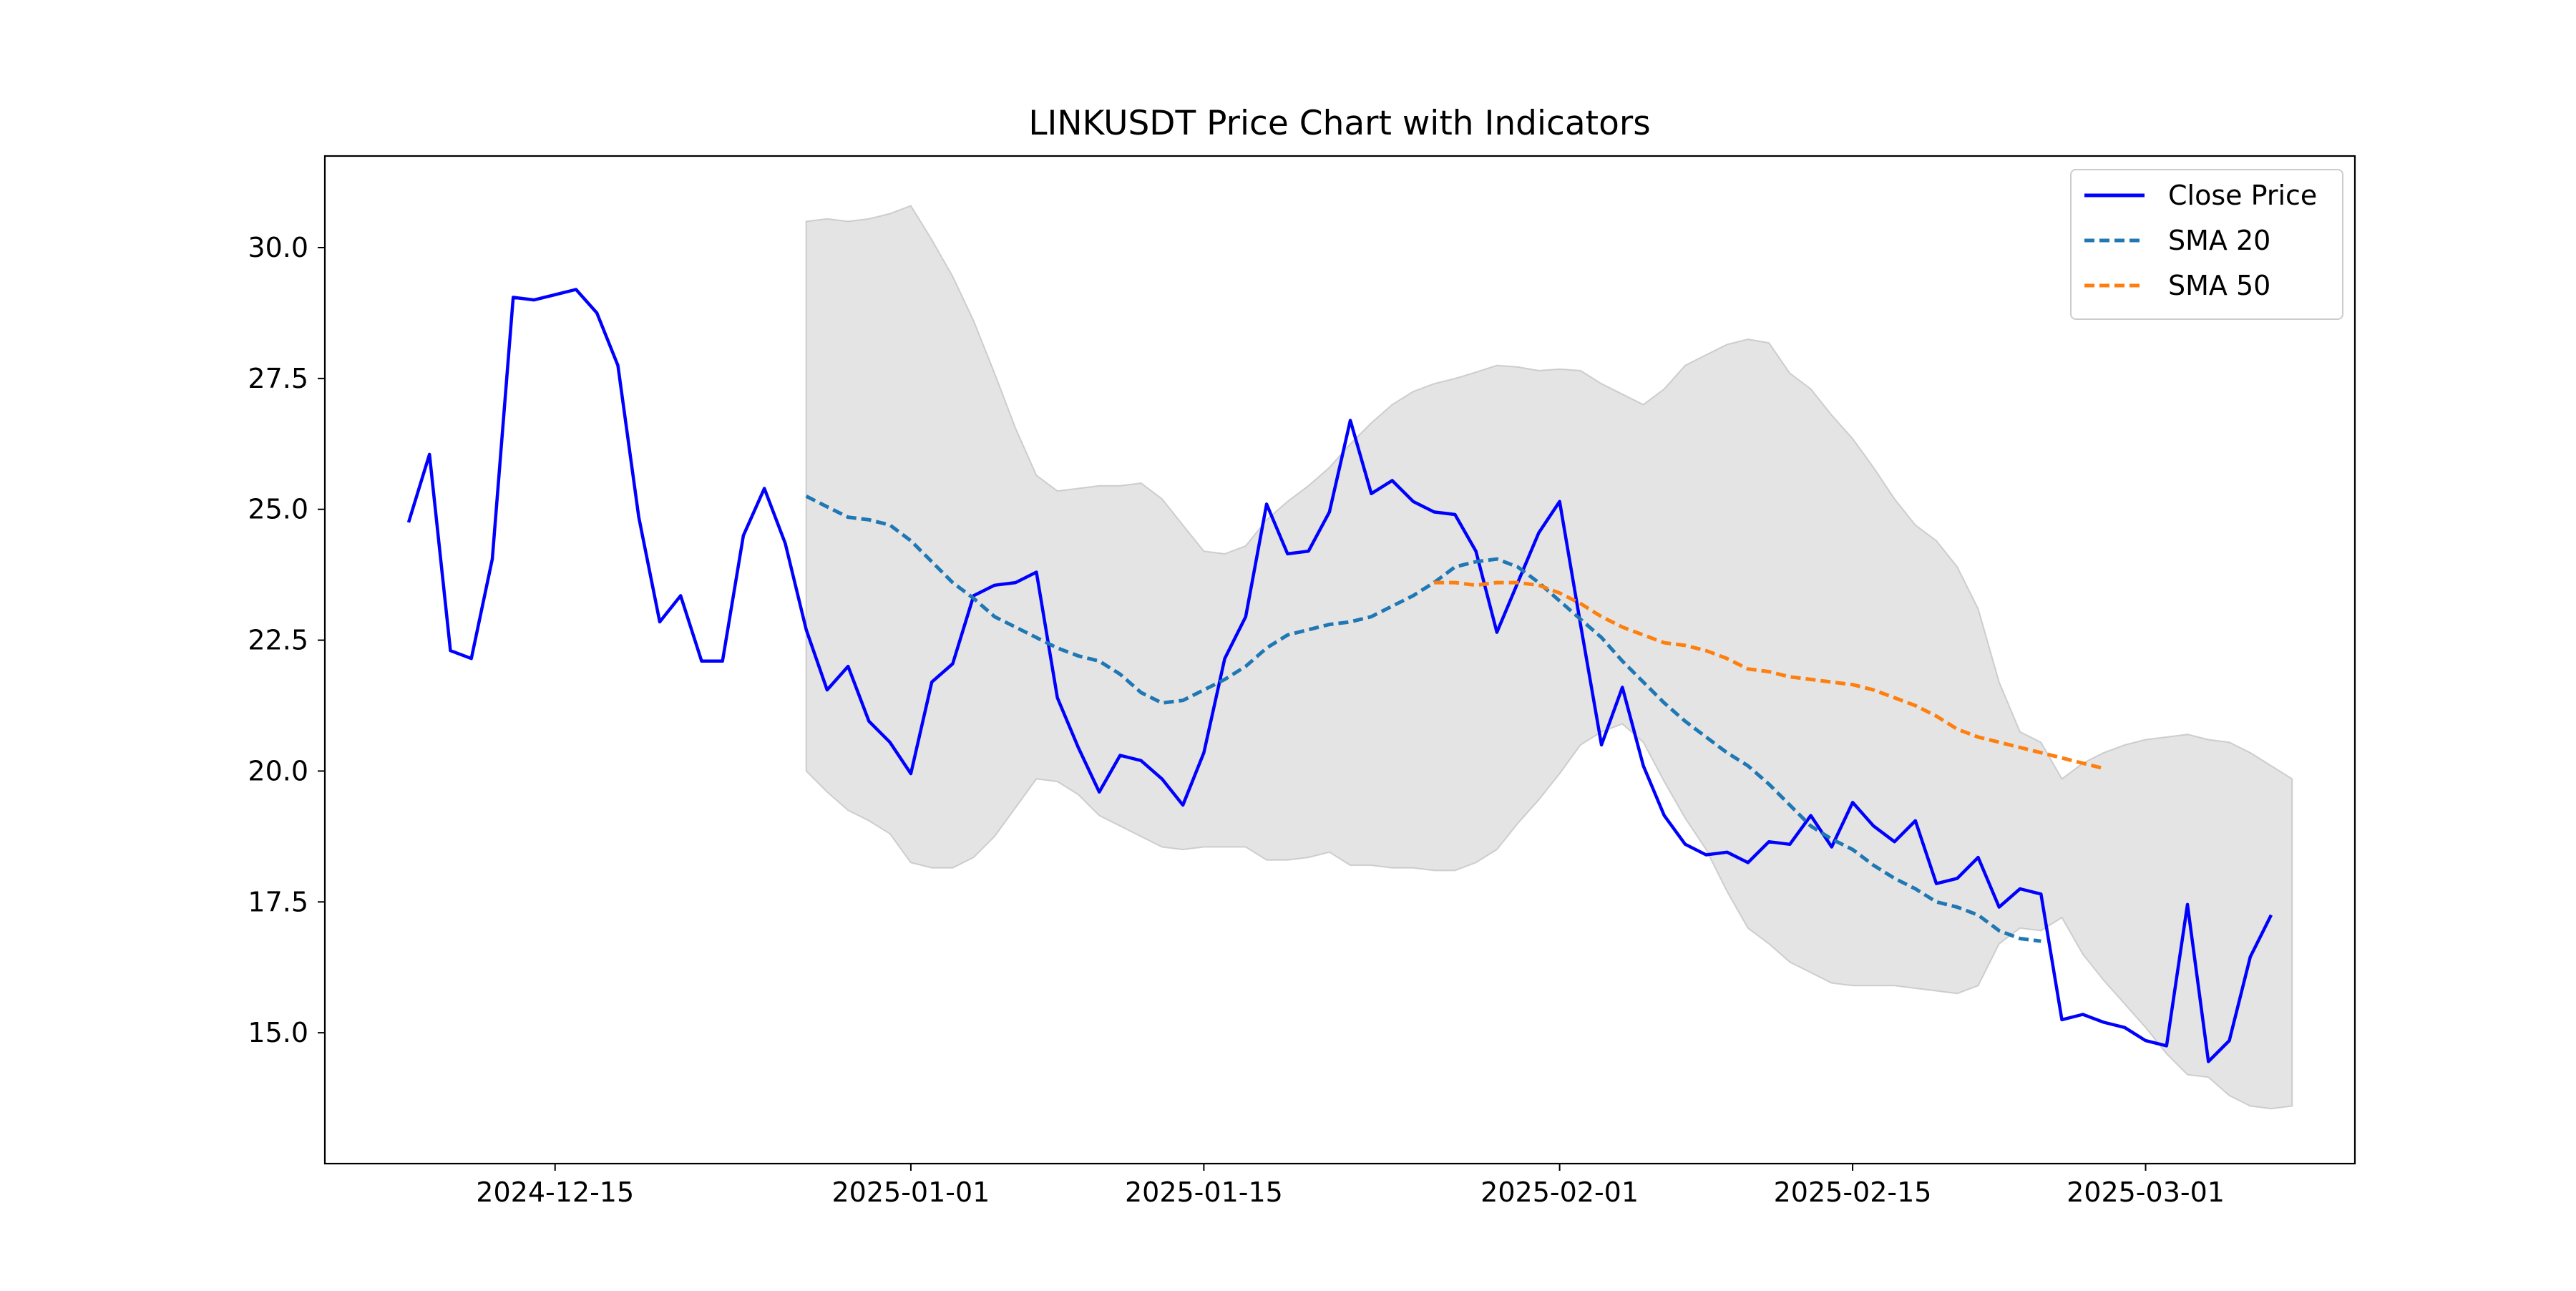  Describe the element at coordinates (278, 378) in the screenshot. I see `y-tick-label: 27.5` at that location.